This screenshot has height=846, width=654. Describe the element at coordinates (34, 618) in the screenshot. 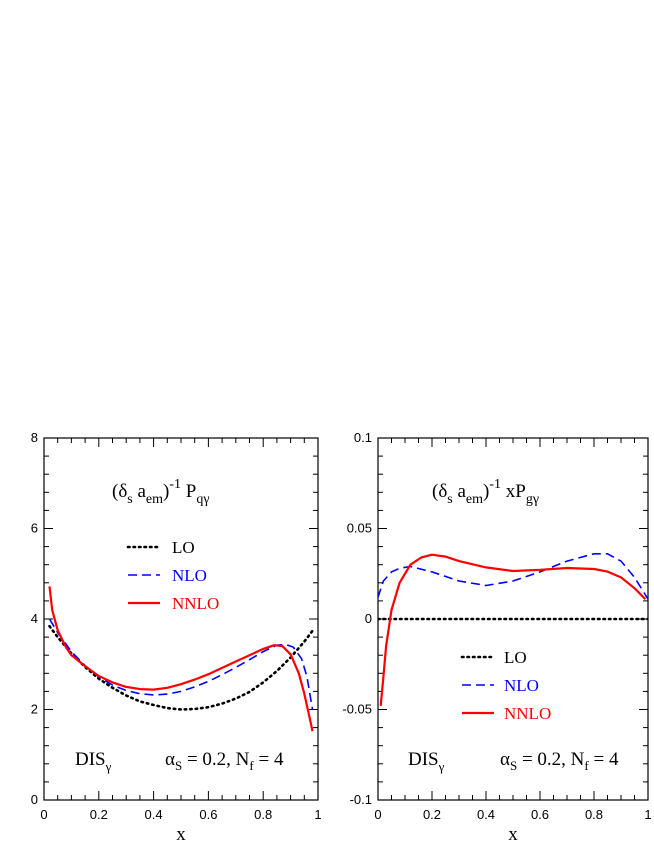

I see `y-tick-label: 4` at that location.